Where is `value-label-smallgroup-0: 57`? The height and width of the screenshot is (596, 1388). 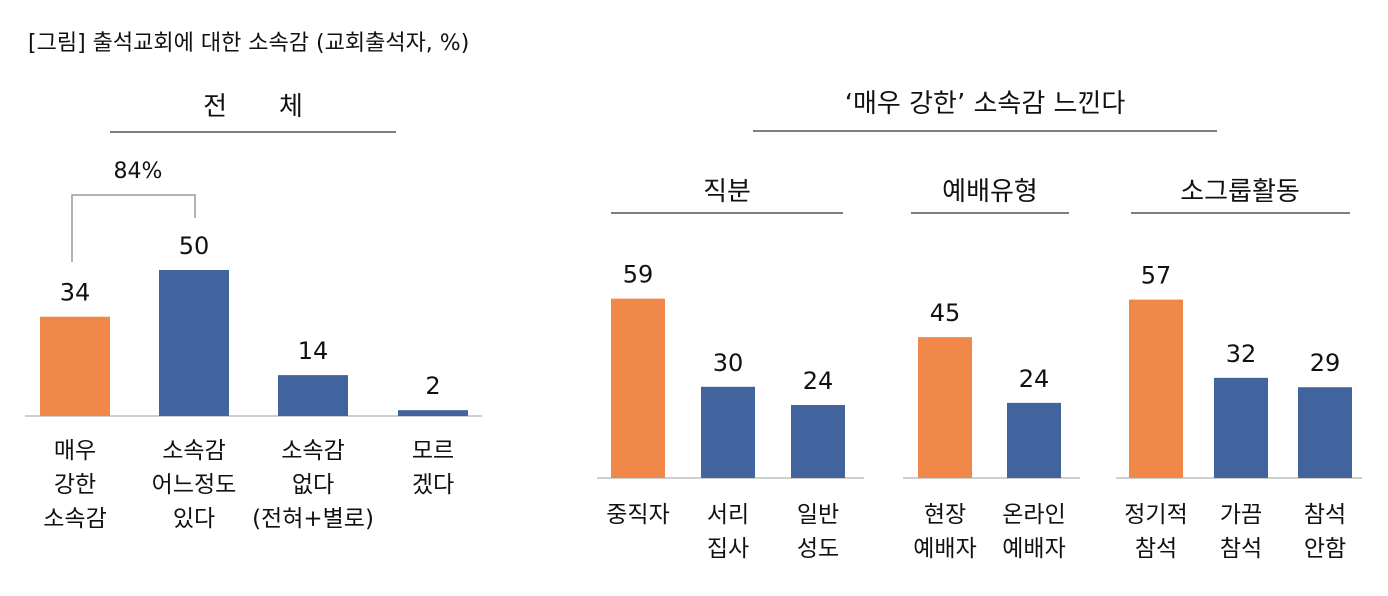
value-label-smallgroup-0: 57 is located at coordinates (1156, 276).